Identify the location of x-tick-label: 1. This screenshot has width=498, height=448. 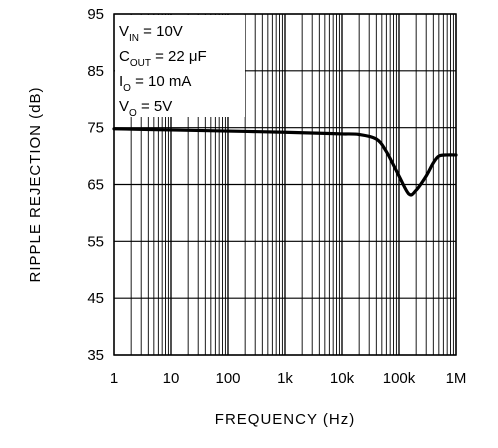
(114, 378).